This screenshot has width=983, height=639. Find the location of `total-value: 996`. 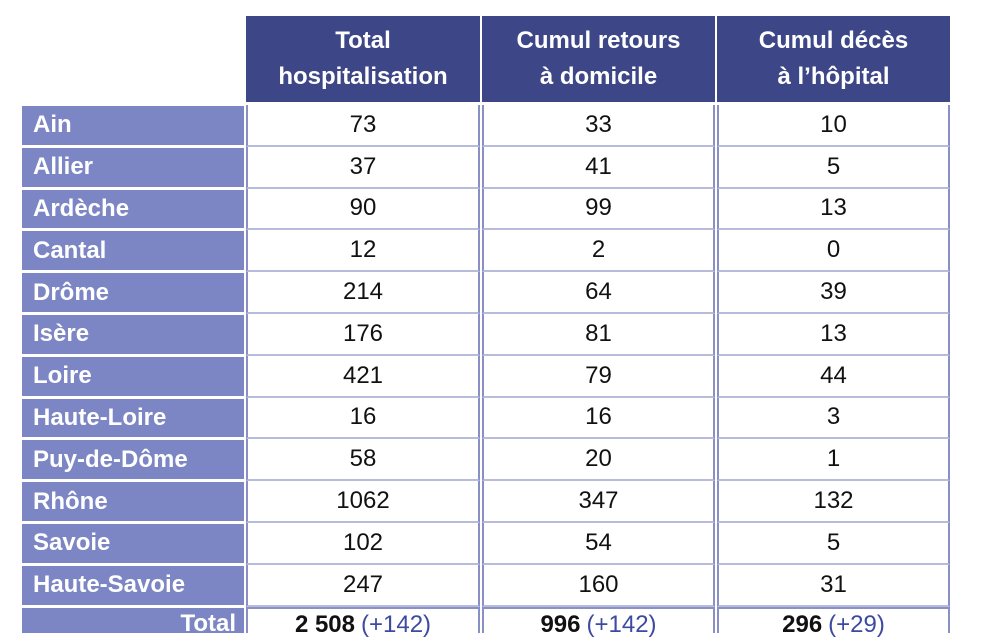

total-value: 996 is located at coordinates (560, 624).